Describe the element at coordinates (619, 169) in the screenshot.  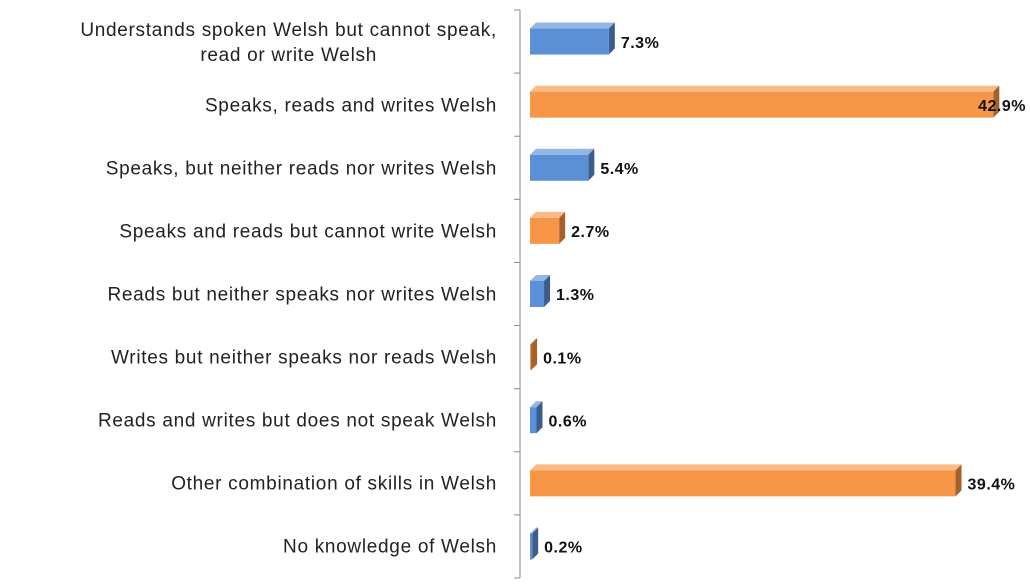
I see `value-label: 5.4%` at that location.